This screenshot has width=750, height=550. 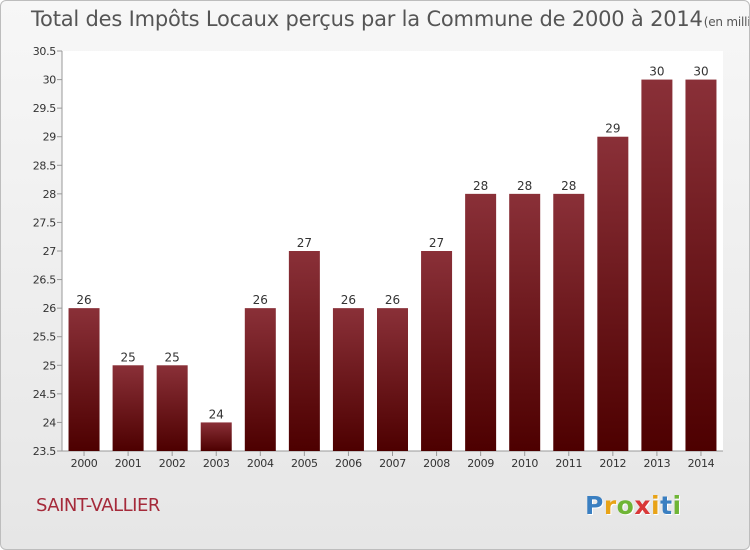 What do you see at coordinates (666, 505) in the screenshot?
I see `logo-letter: t` at bounding box center [666, 505].